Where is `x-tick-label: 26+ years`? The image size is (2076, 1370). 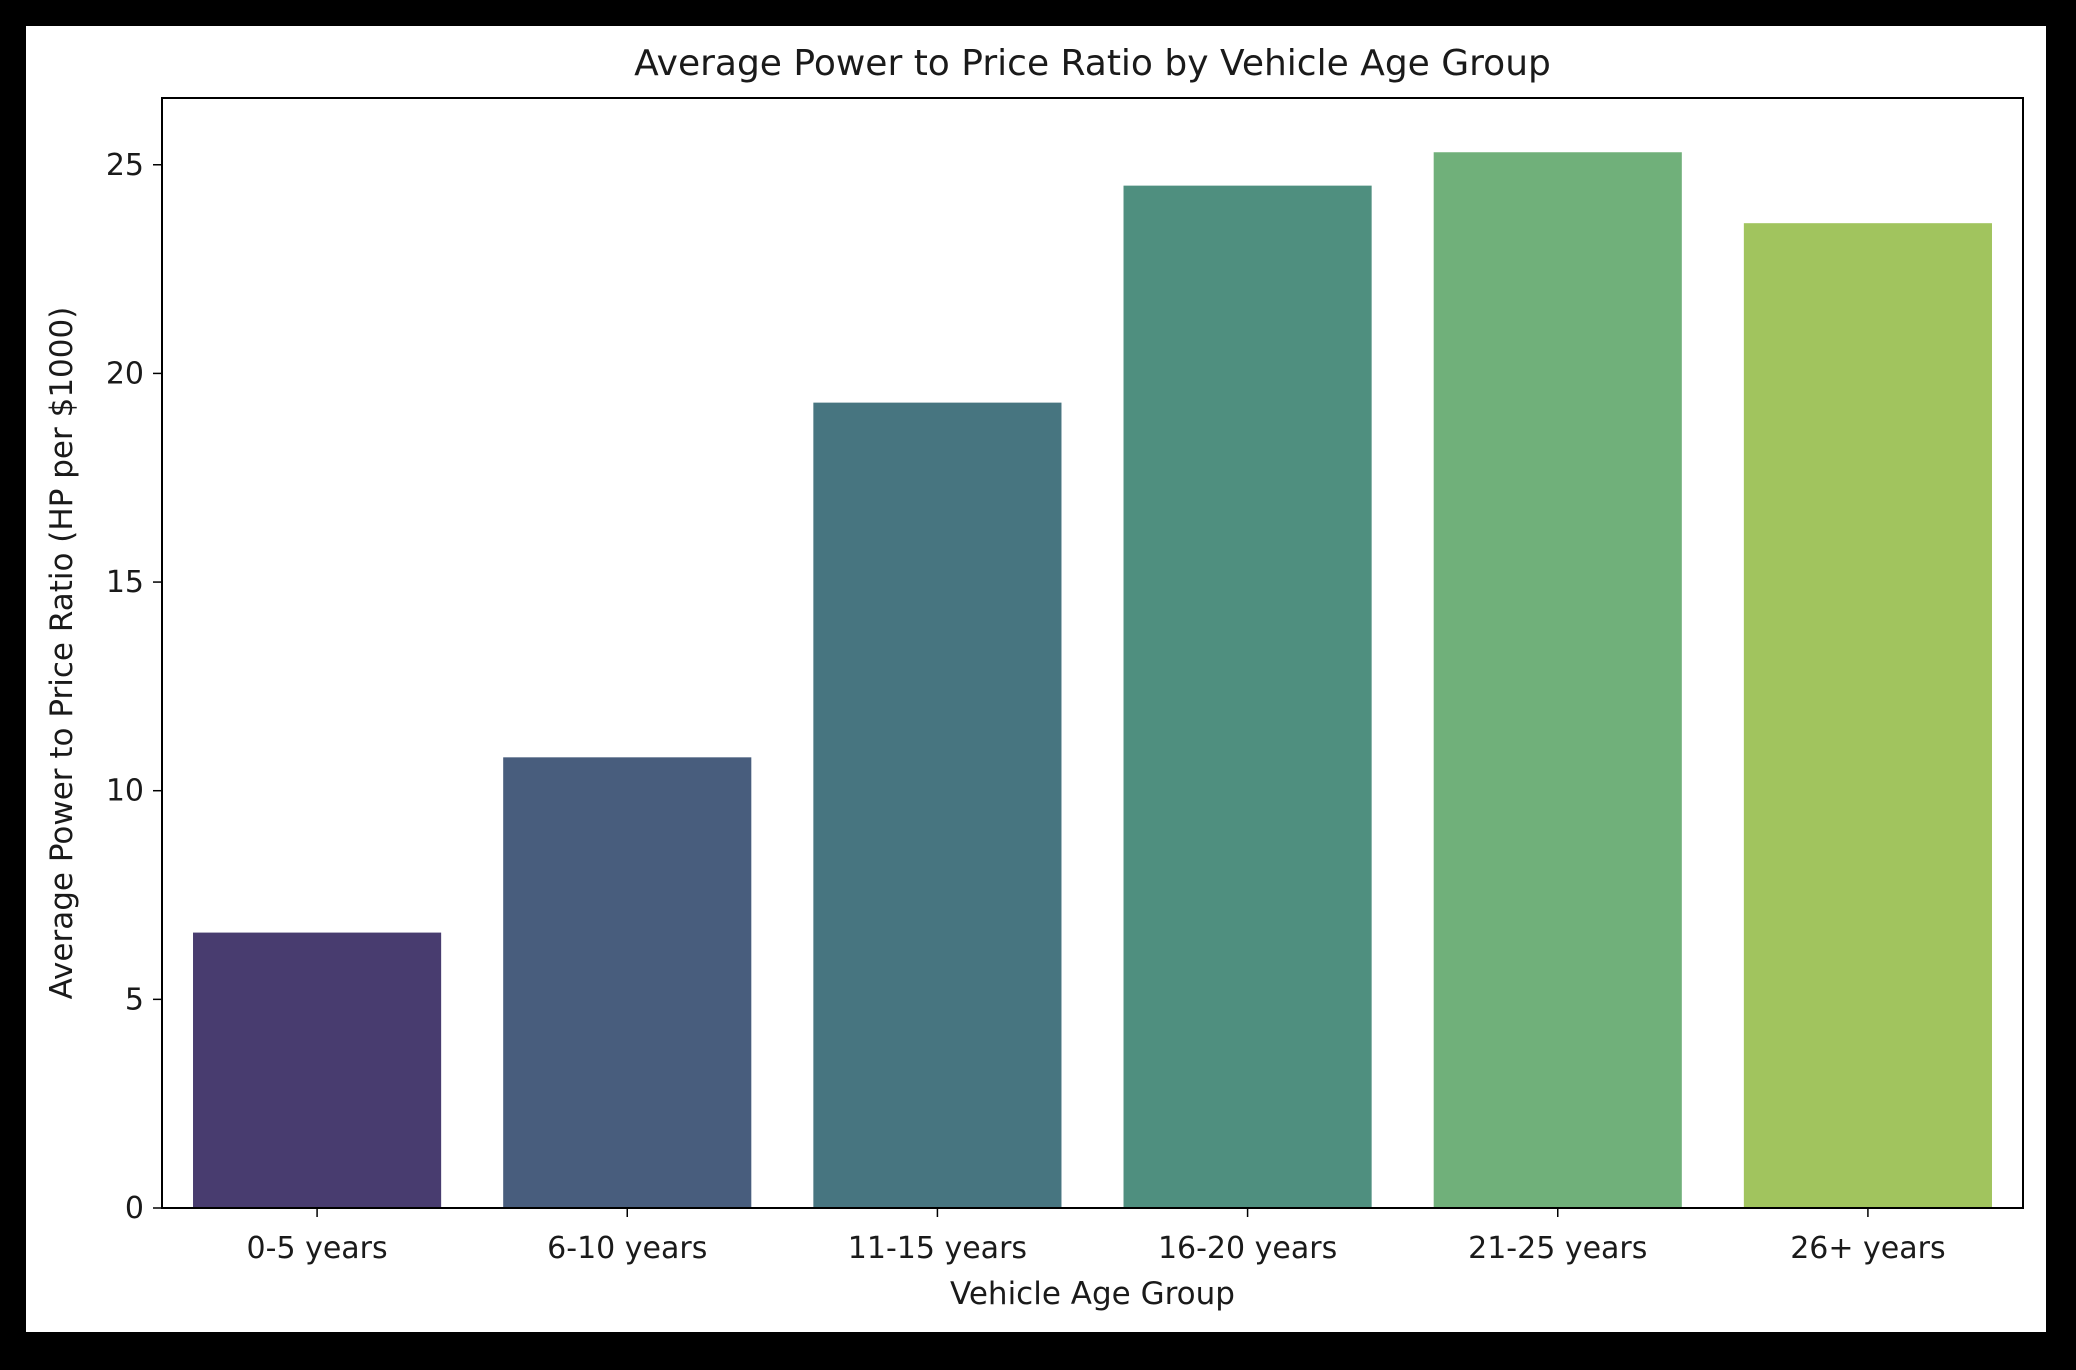
x-tick-label: 26+ years is located at coordinates (1867, 1248).